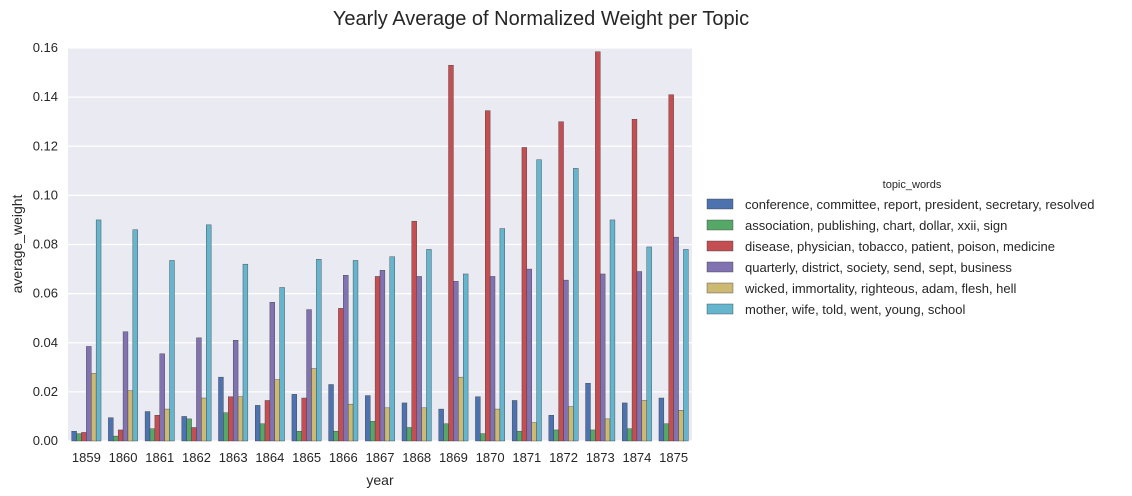  I want to click on x-tick-label: 1860, so click(123, 457).